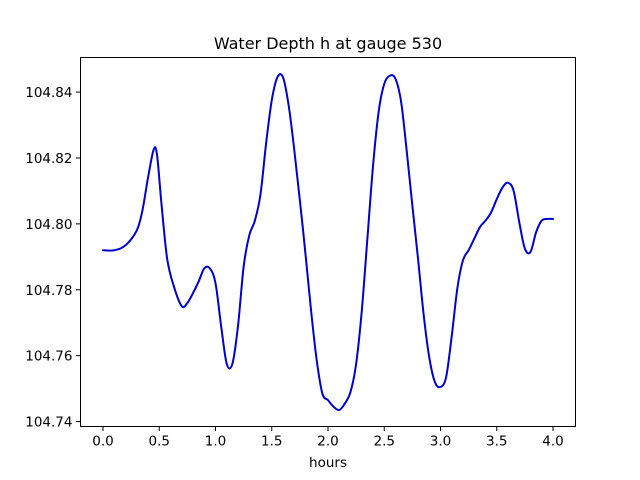 Image resolution: width=640 pixels, height=480 pixels. What do you see at coordinates (384, 442) in the screenshot?
I see `x-tick-label: 2.5` at bounding box center [384, 442].